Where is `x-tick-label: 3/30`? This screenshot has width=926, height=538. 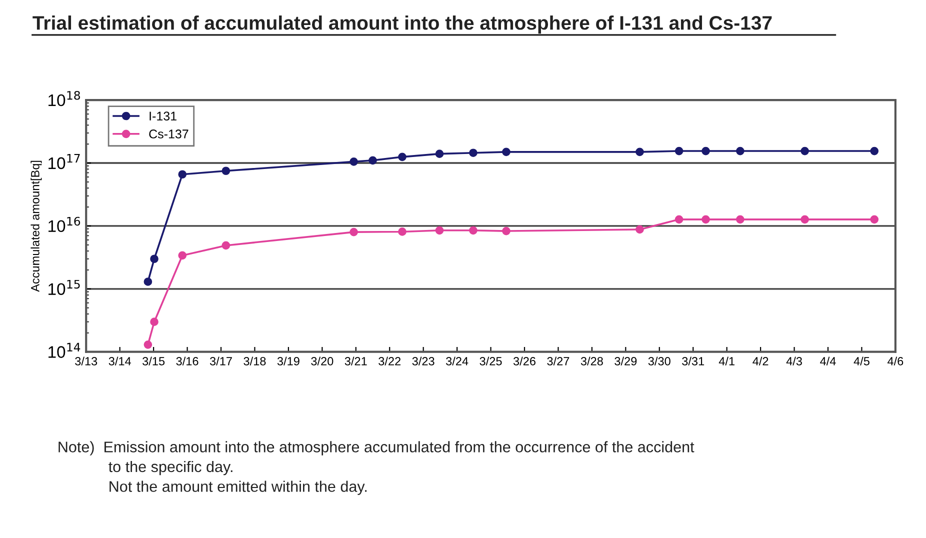
x-tick-label: 3/30 is located at coordinates (659, 361).